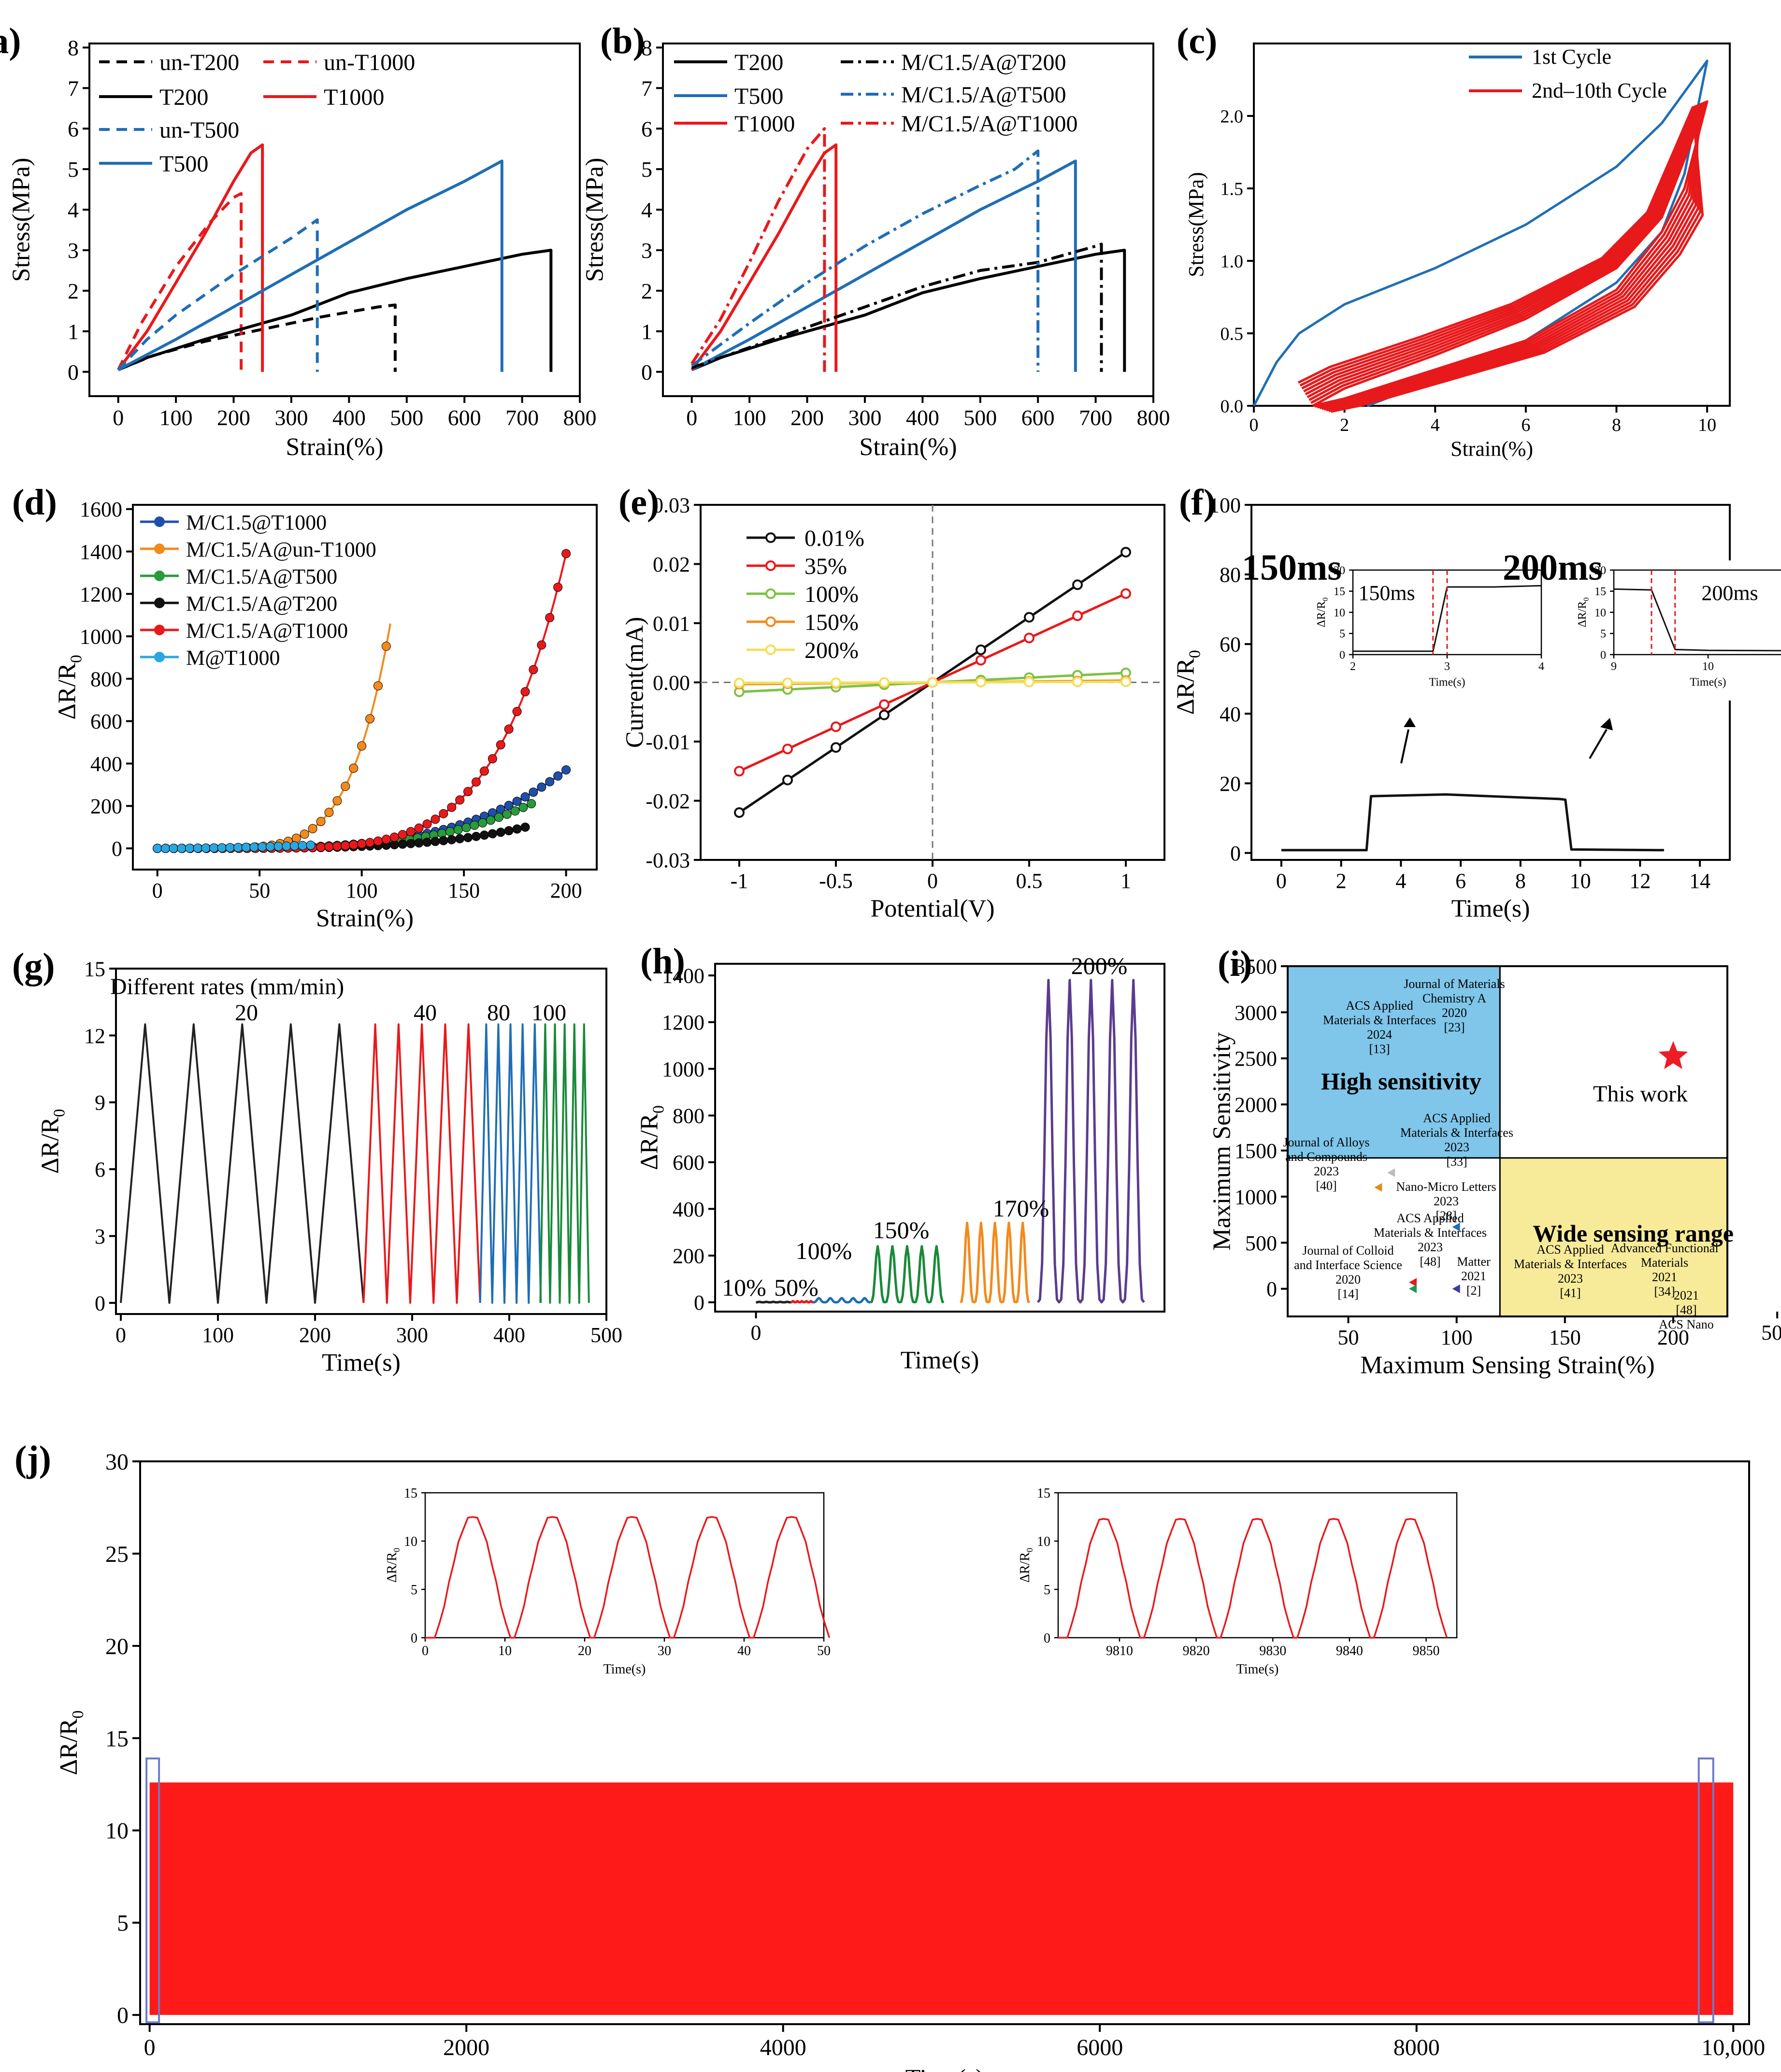 The image size is (1781, 2072). Describe the element at coordinates (1456, 1162) in the screenshot. I see `reference-annotation: [33]` at that location.